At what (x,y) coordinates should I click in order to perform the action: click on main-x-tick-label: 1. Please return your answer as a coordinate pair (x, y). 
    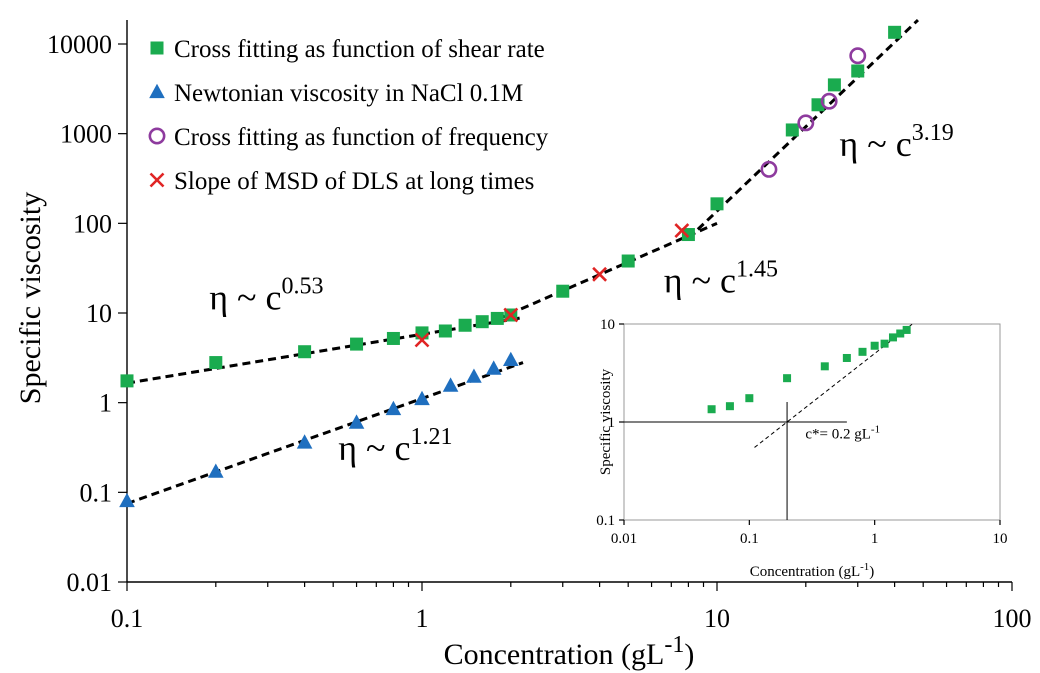
    Looking at the image, I should click on (422, 618).